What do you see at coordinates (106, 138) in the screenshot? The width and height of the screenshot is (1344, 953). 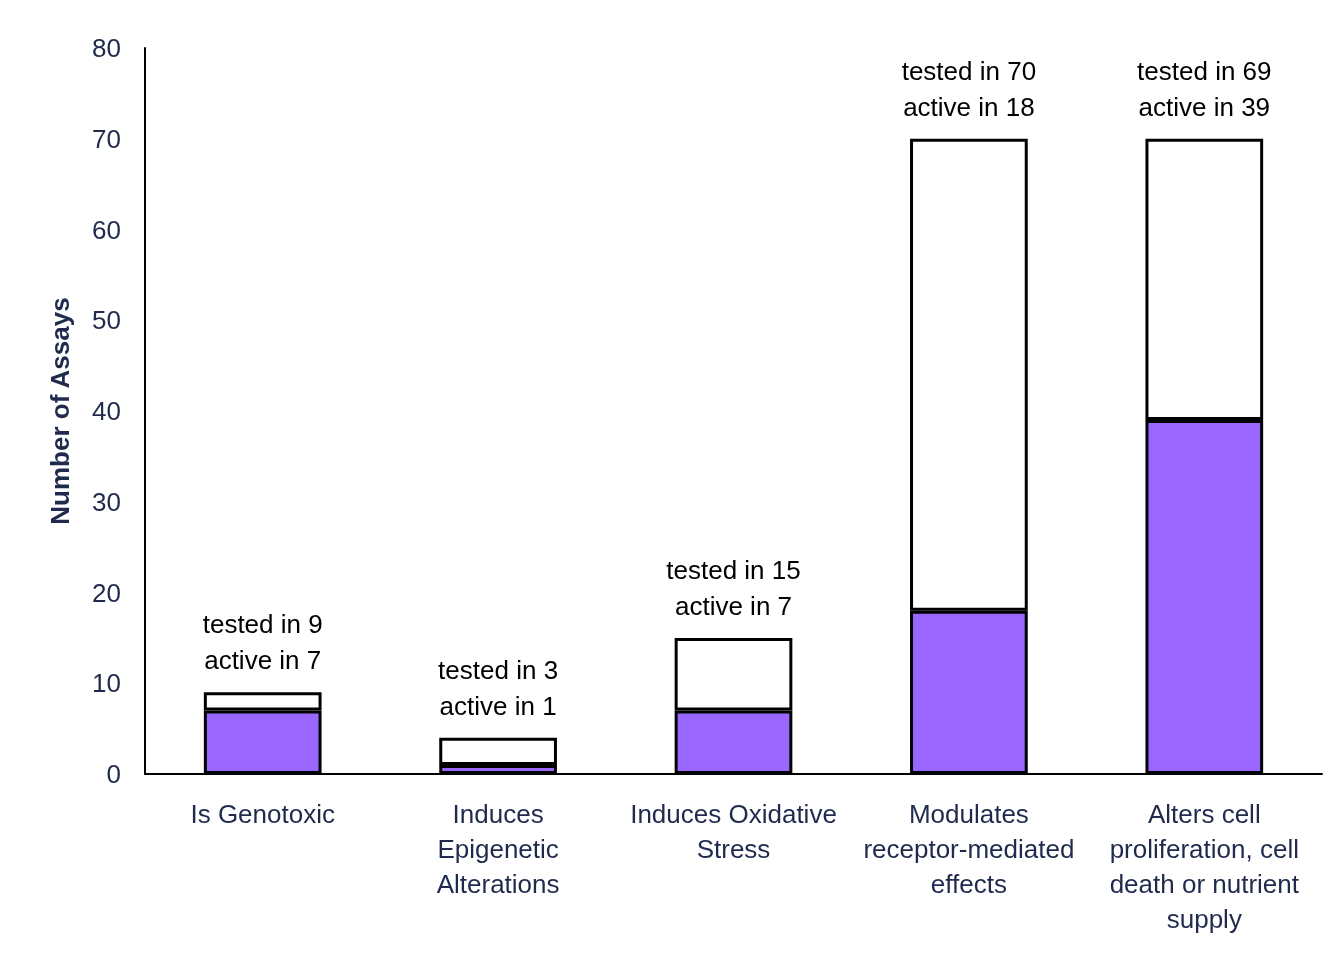 I see `y-tick-label: 70` at bounding box center [106, 138].